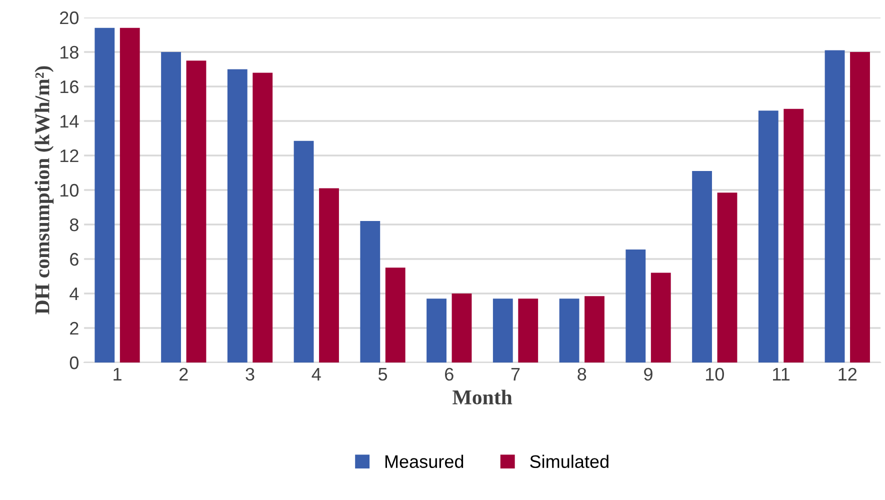 Image resolution: width=885 pixels, height=500 pixels. I want to click on x-tick-label: 1, so click(118, 374).